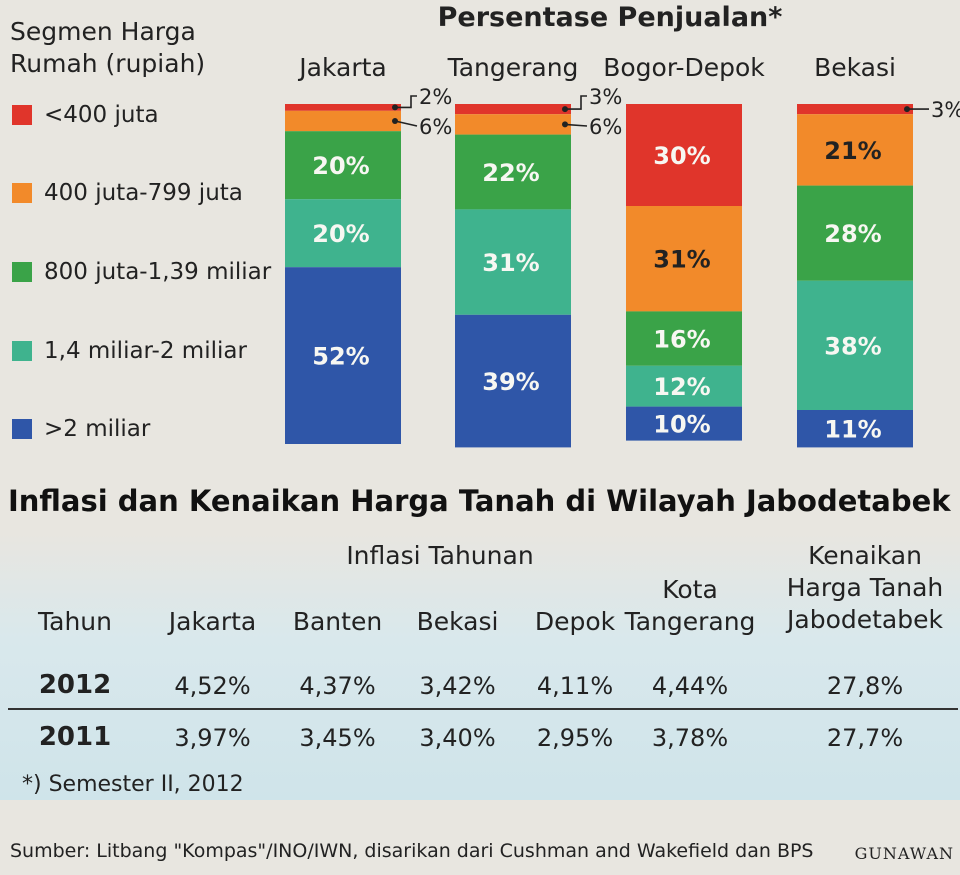 This screenshot has width=960, height=875. What do you see at coordinates (513, 67) in the screenshot?
I see `category-label: Tangerang` at bounding box center [513, 67].